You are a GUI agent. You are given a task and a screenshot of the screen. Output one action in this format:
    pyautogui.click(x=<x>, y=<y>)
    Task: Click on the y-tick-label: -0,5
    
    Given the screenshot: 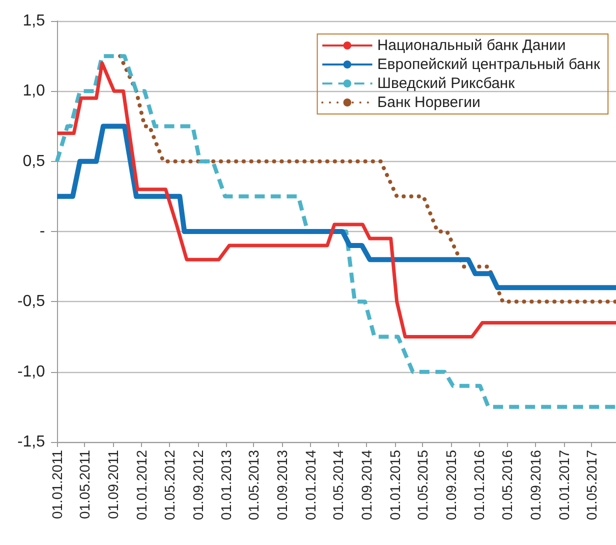 What is the action you would take?
    pyautogui.click(x=31, y=301)
    